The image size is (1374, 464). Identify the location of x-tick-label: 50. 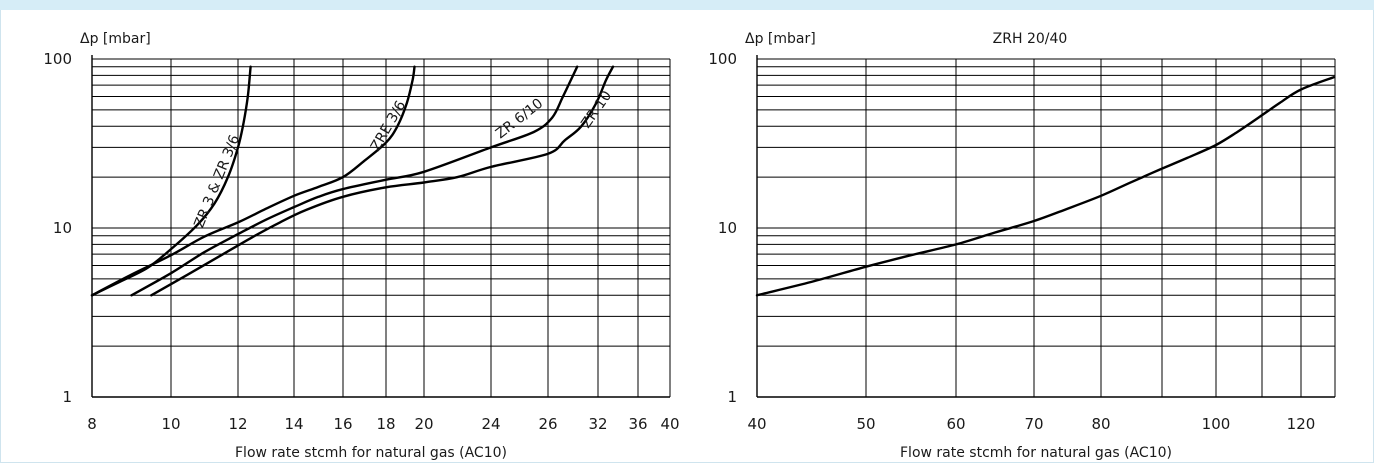
(865, 424).